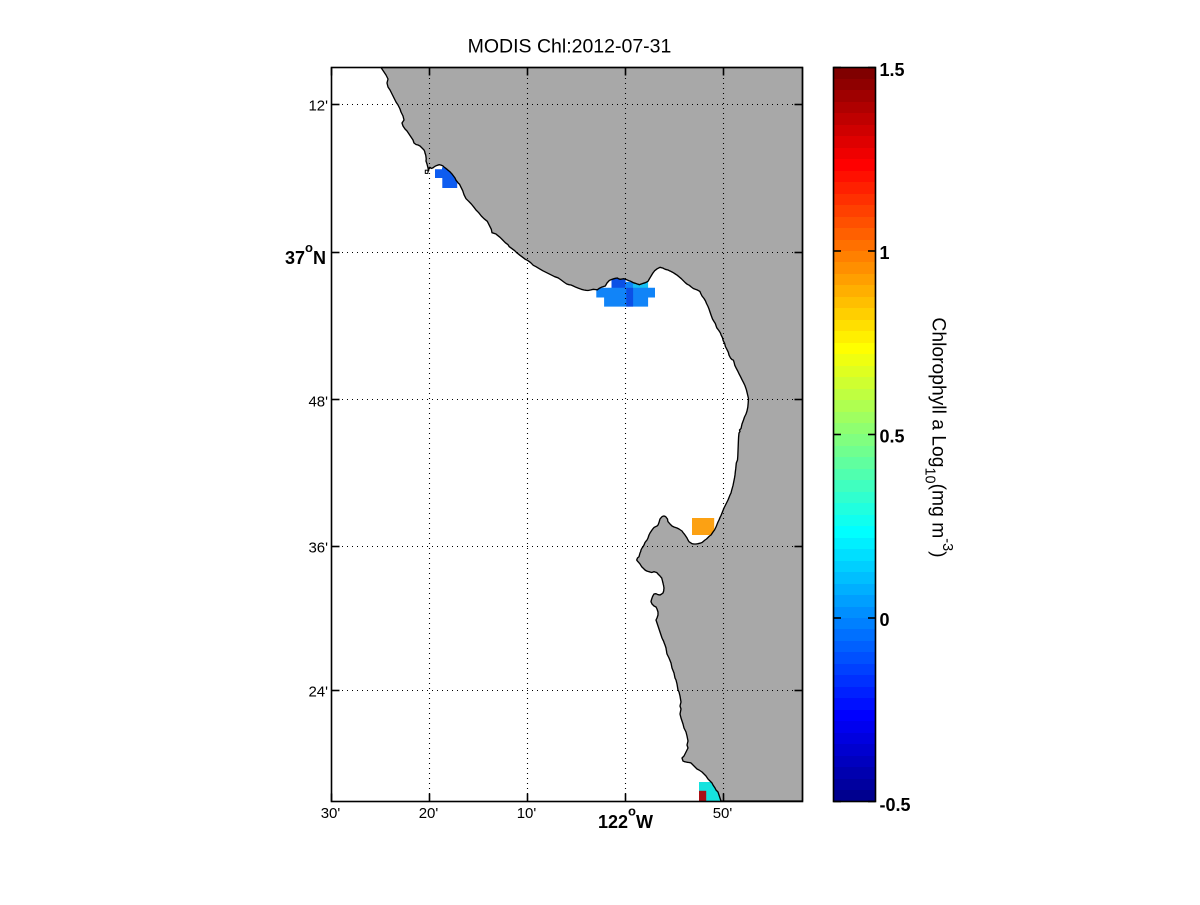 The width and height of the screenshot is (1200, 905). Describe the element at coordinates (318, 402) in the screenshot. I see `svg-text: 48'` at that location.